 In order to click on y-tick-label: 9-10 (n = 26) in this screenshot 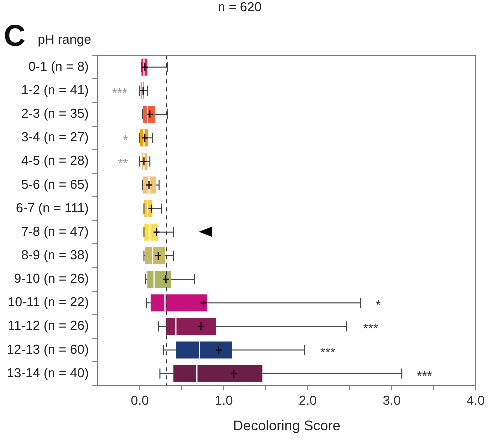, I will do `click(52, 278)`.